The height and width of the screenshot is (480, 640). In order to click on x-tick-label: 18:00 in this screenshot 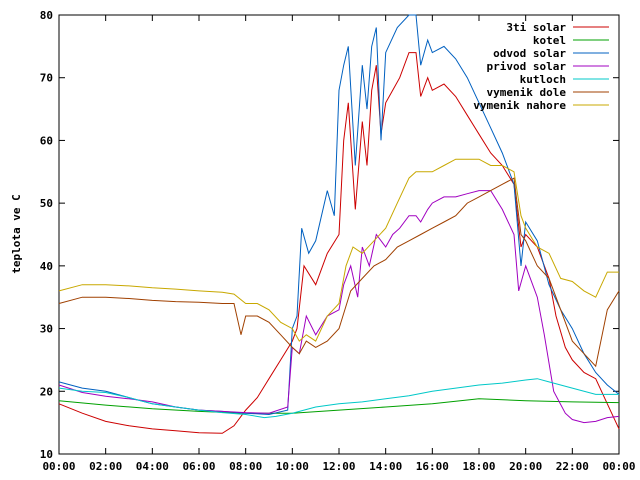, I will do `click(478, 466)`.